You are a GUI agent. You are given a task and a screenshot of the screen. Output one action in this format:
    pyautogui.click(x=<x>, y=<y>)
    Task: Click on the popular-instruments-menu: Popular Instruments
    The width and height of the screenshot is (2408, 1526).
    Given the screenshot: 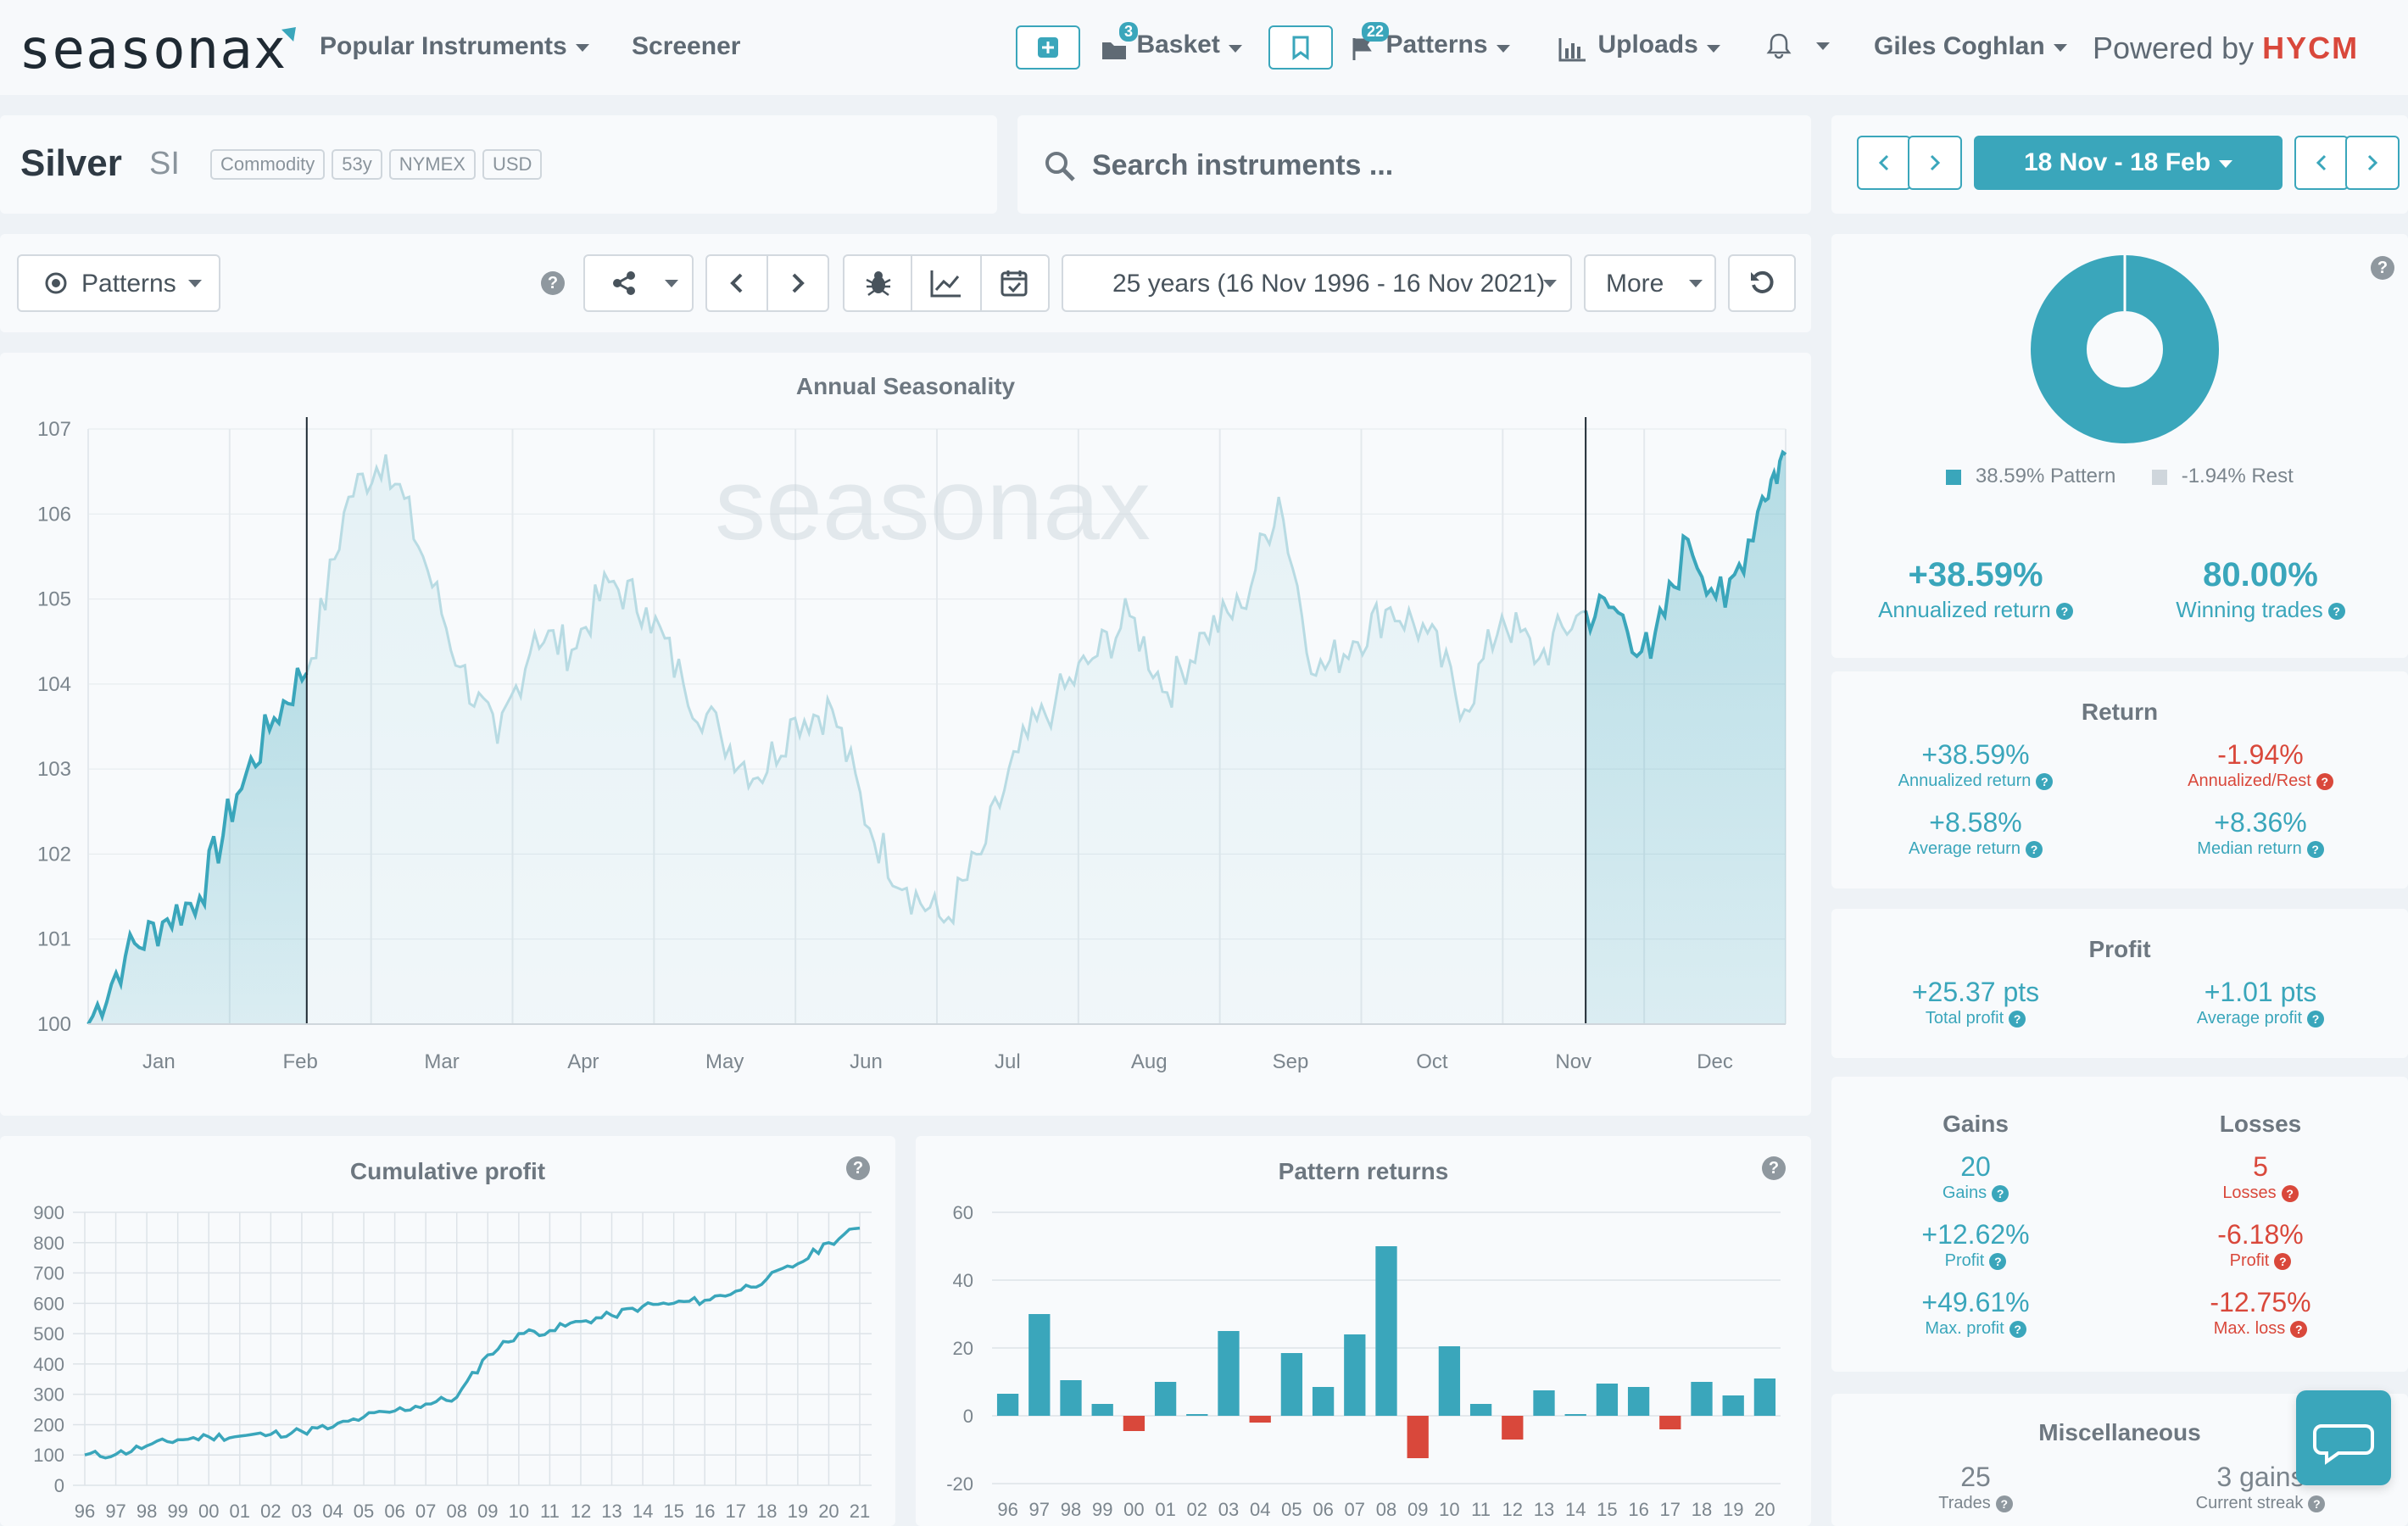 What is the action you would take?
    pyautogui.click(x=454, y=46)
    